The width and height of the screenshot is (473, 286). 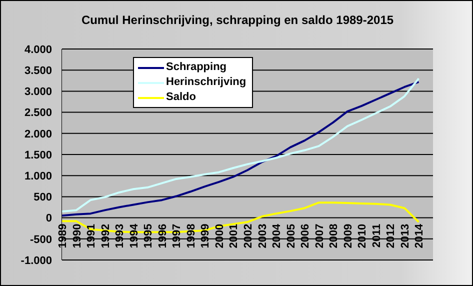 I want to click on y-tick-label: -500, so click(x=41, y=240).